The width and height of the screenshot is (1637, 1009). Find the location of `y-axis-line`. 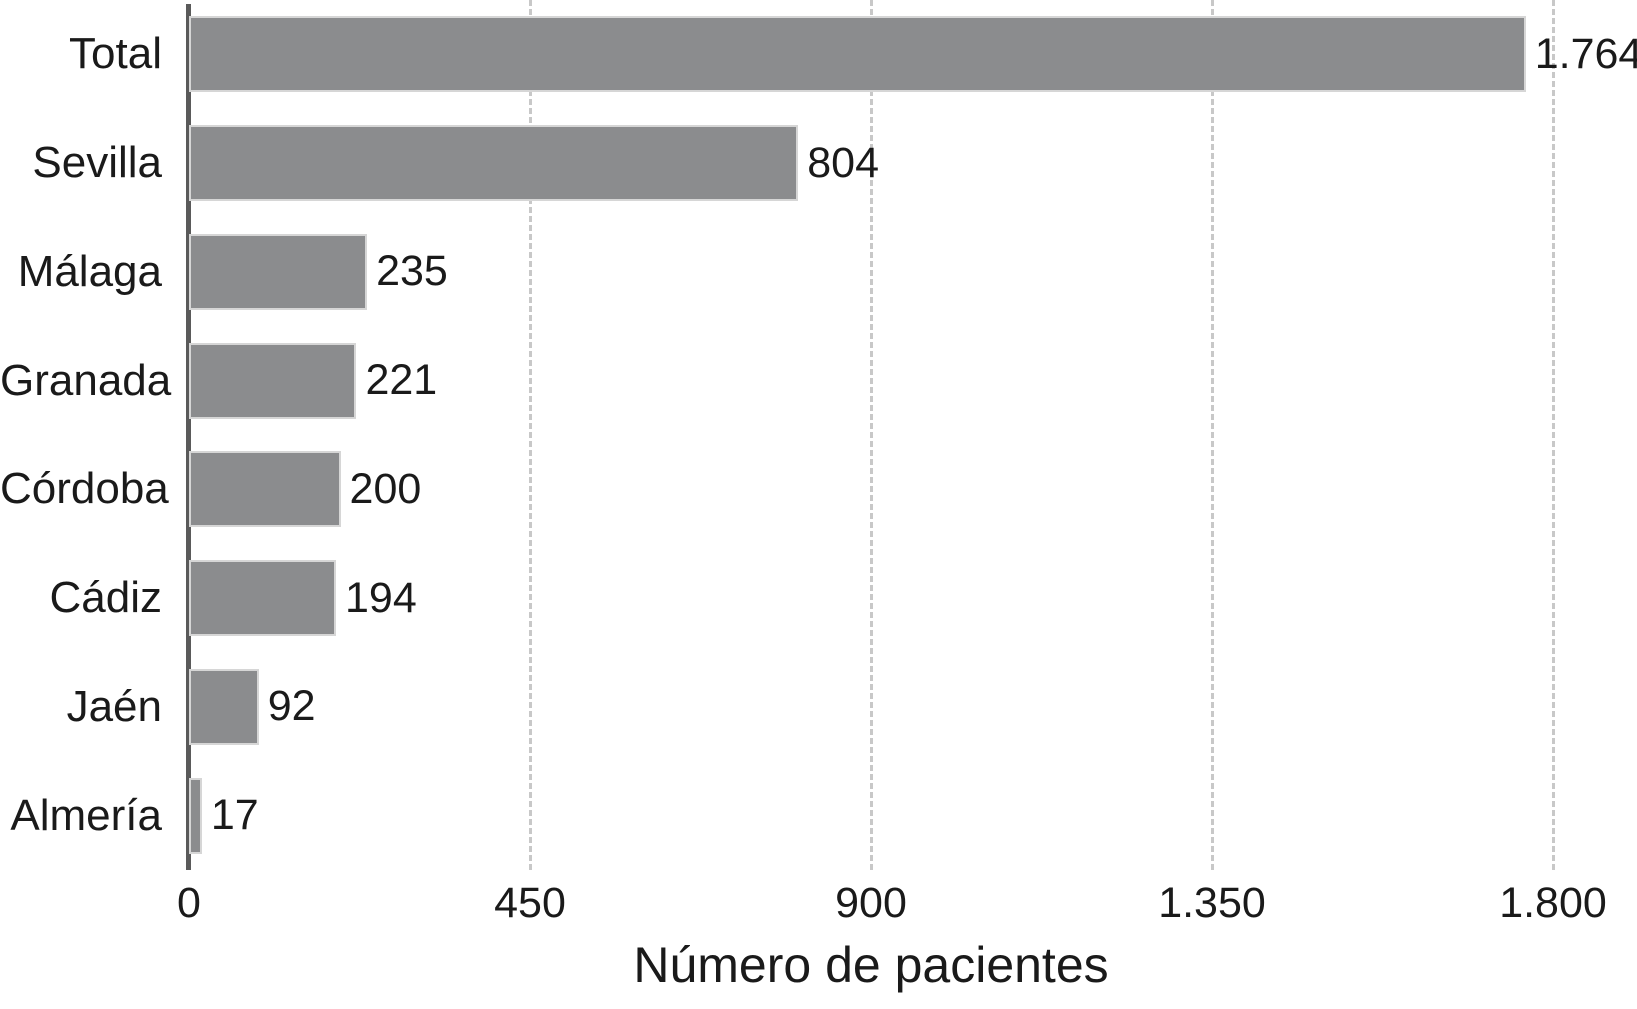

y-axis-line is located at coordinates (188, 437).